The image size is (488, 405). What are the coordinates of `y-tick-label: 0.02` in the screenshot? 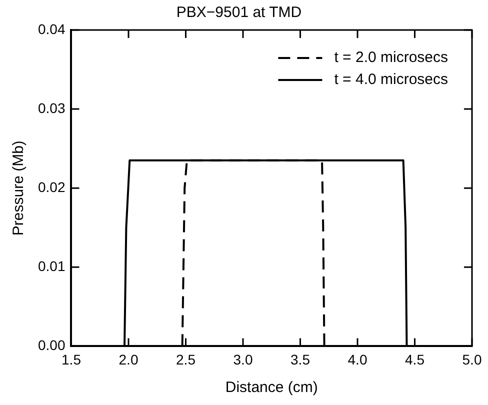 It's located at (52, 186).